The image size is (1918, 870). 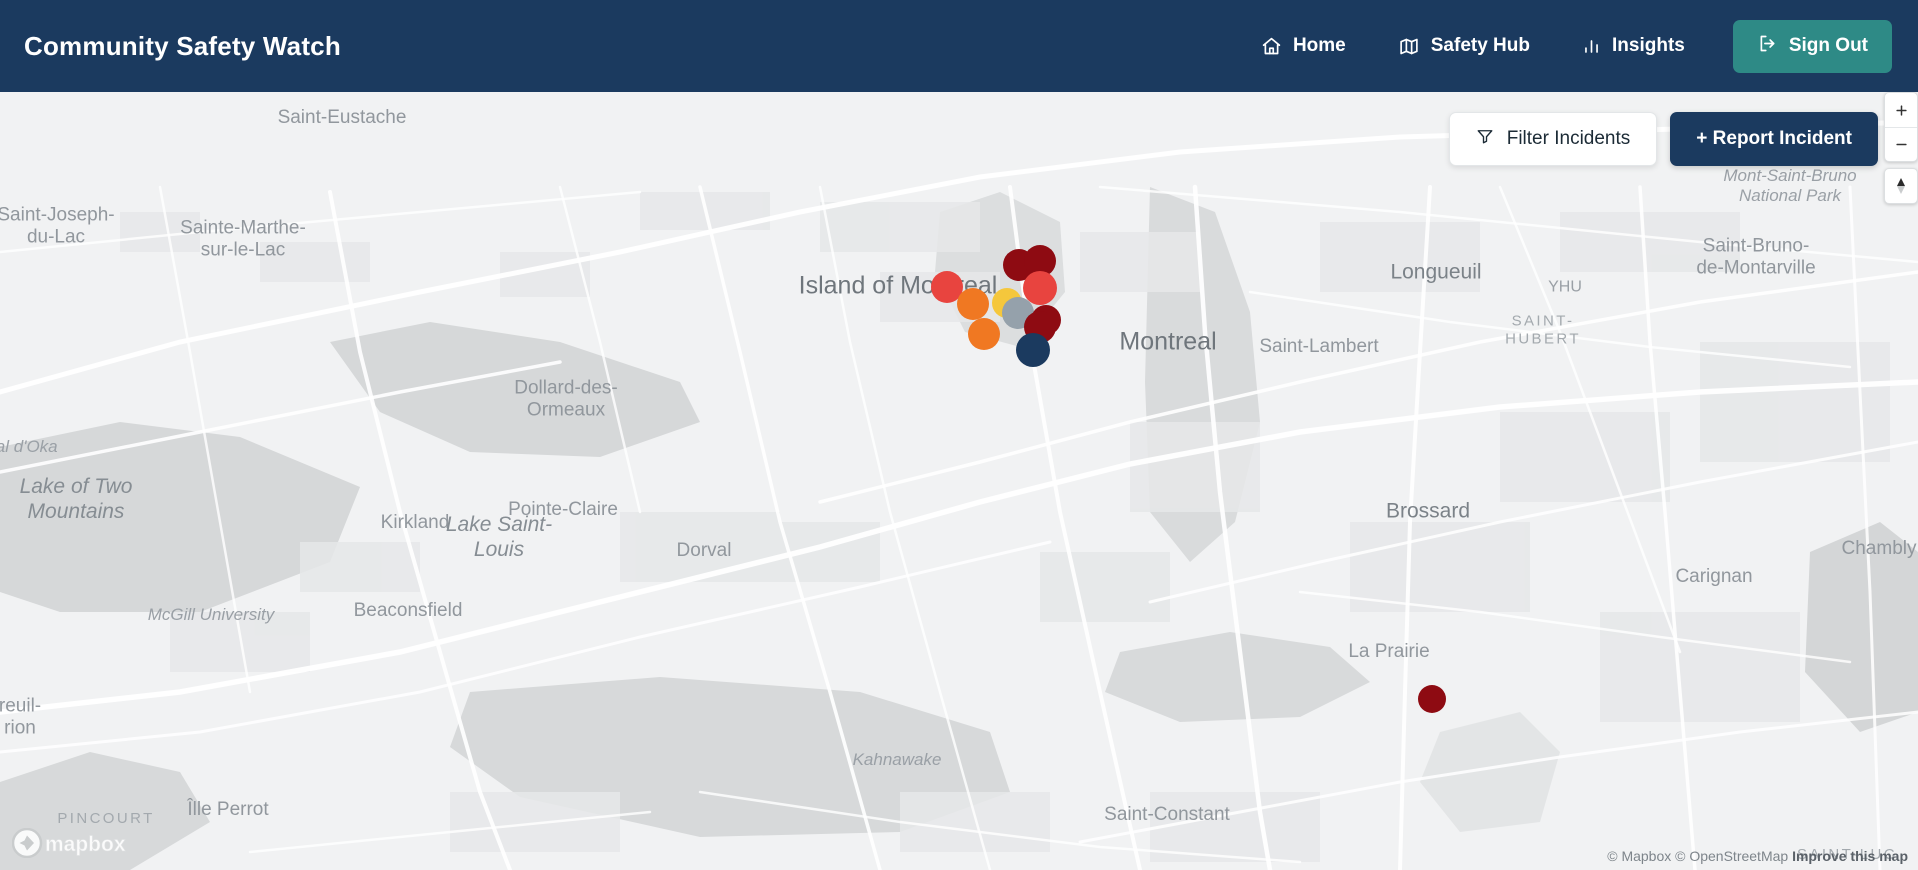 What do you see at coordinates (1767, 46) in the screenshot?
I see `logout-icon` at bounding box center [1767, 46].